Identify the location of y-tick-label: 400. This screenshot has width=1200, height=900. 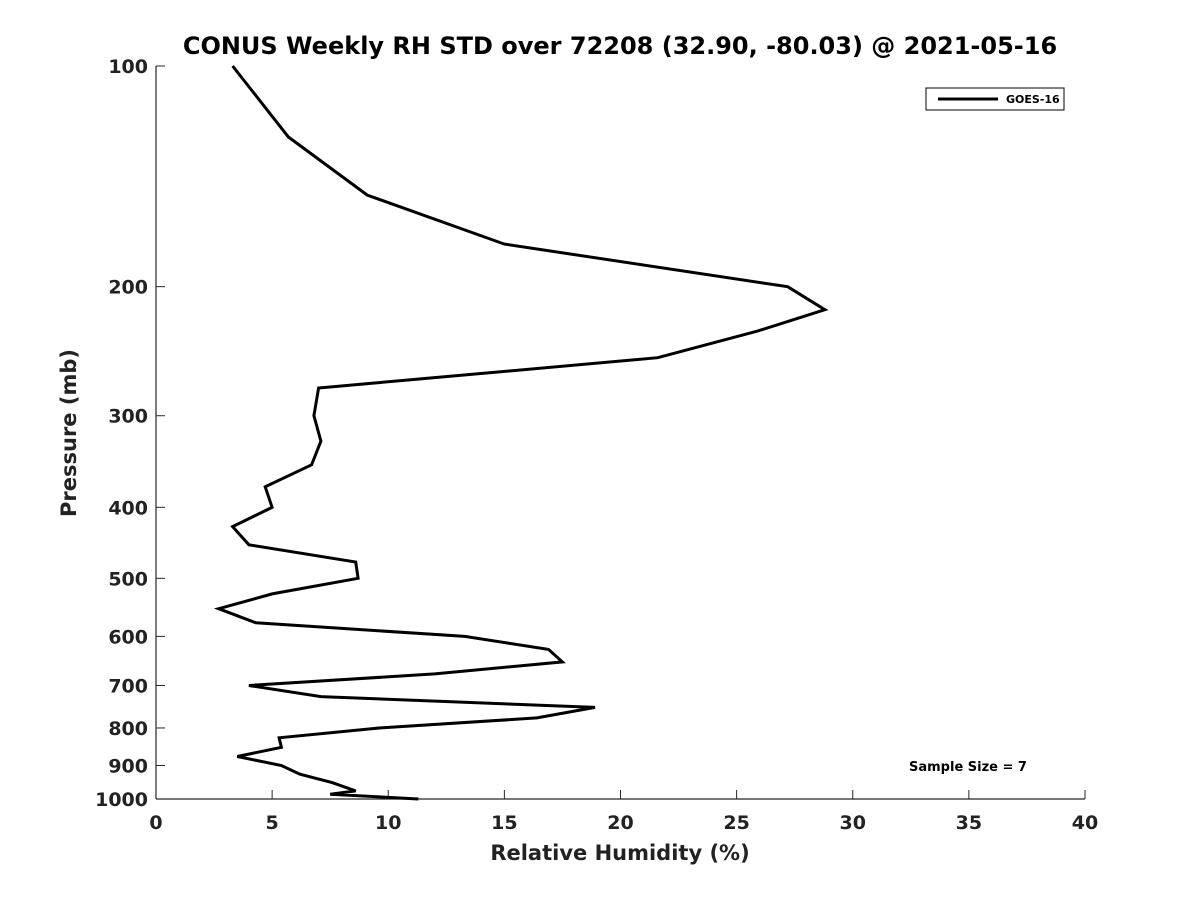
(128, 508).